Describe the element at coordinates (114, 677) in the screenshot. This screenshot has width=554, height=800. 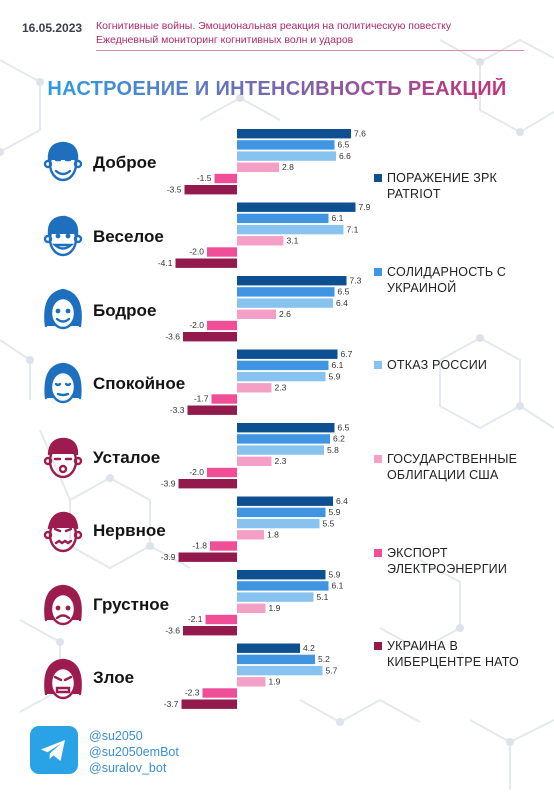
I see `category-label: Злое` at that location.